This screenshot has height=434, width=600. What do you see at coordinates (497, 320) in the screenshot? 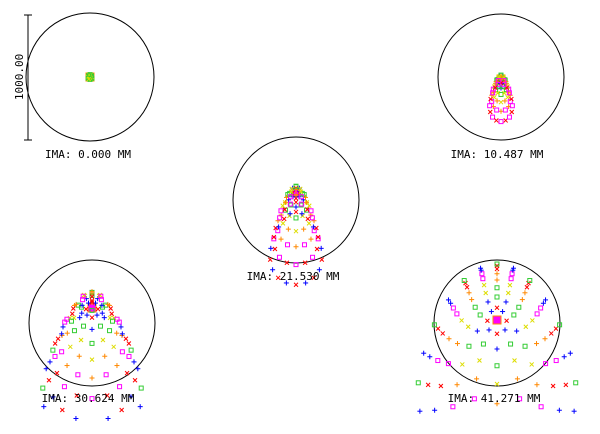
I see `spot-core` at bounding box center [497, 320].